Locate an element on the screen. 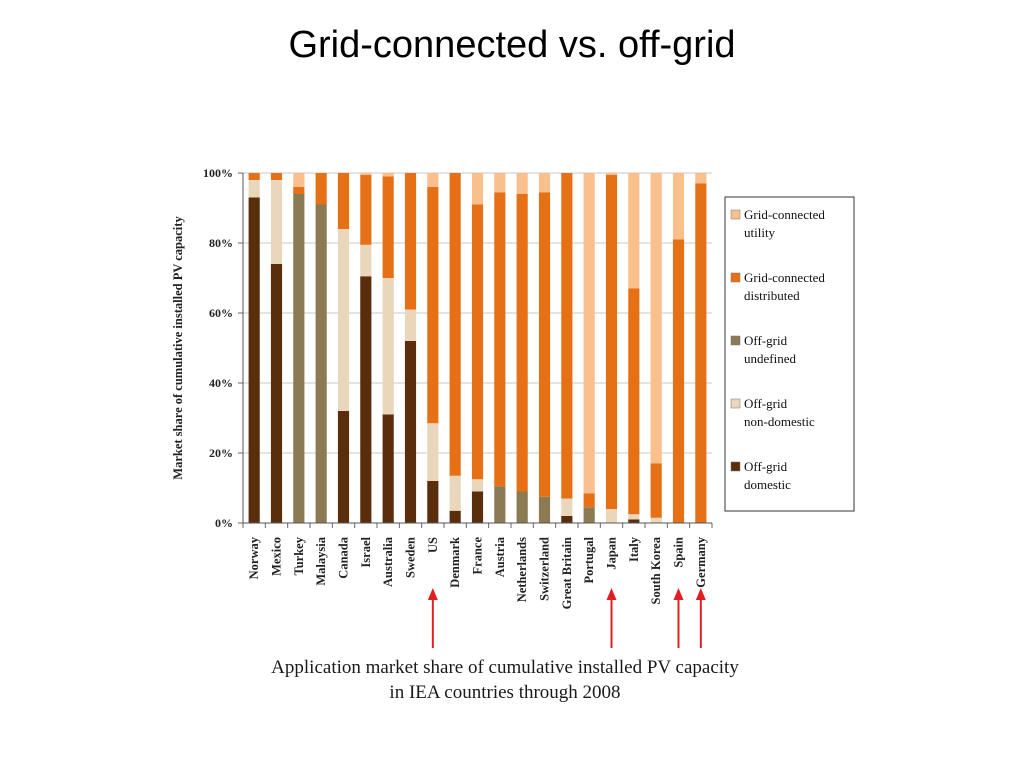  bar-australia-off-grid-domestic is located at coordinates (388, 468).